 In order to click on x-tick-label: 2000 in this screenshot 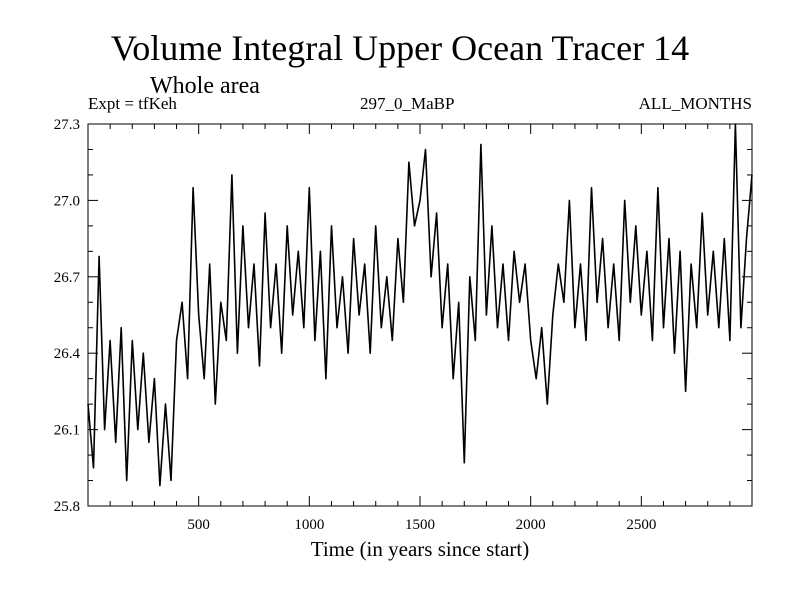, I will do `click(531, 525)`.